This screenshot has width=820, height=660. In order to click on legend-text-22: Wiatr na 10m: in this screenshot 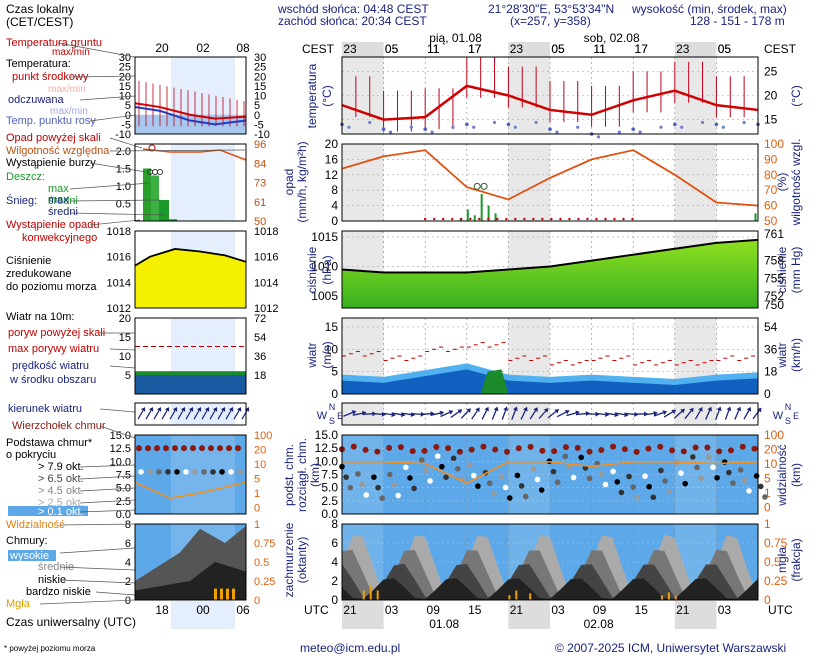, I will do `click(40, 317)`.